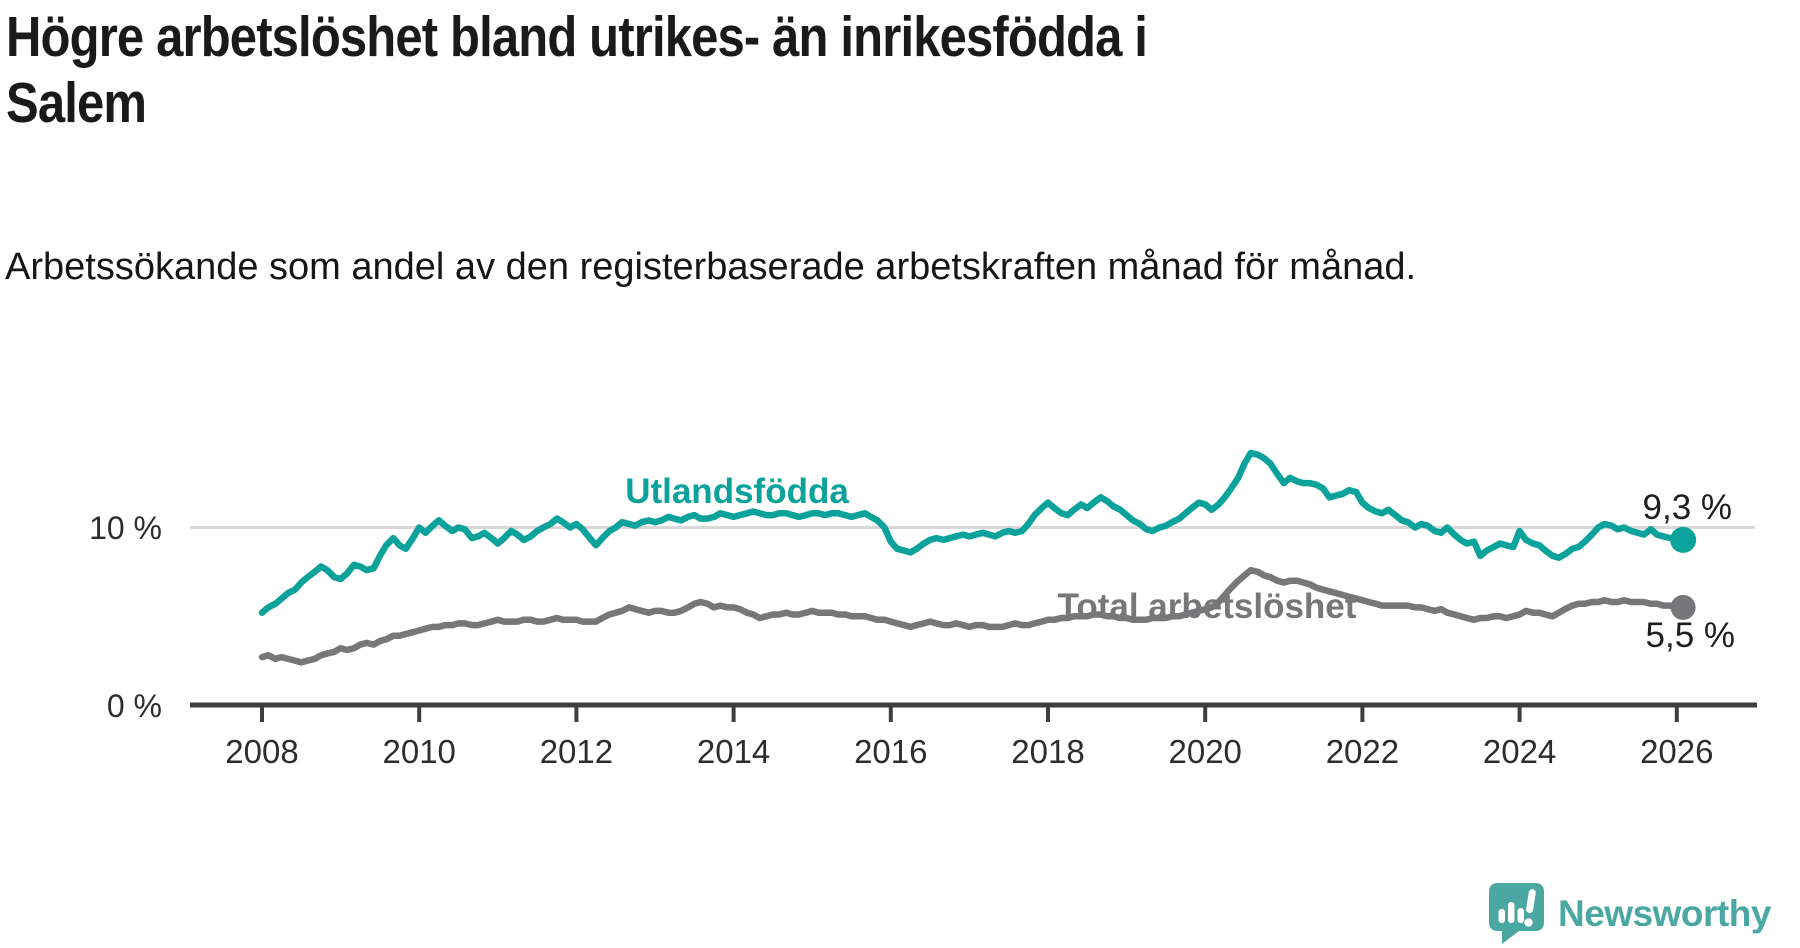  I want to click on x-tick-label: 2026, so click(1676, 751).